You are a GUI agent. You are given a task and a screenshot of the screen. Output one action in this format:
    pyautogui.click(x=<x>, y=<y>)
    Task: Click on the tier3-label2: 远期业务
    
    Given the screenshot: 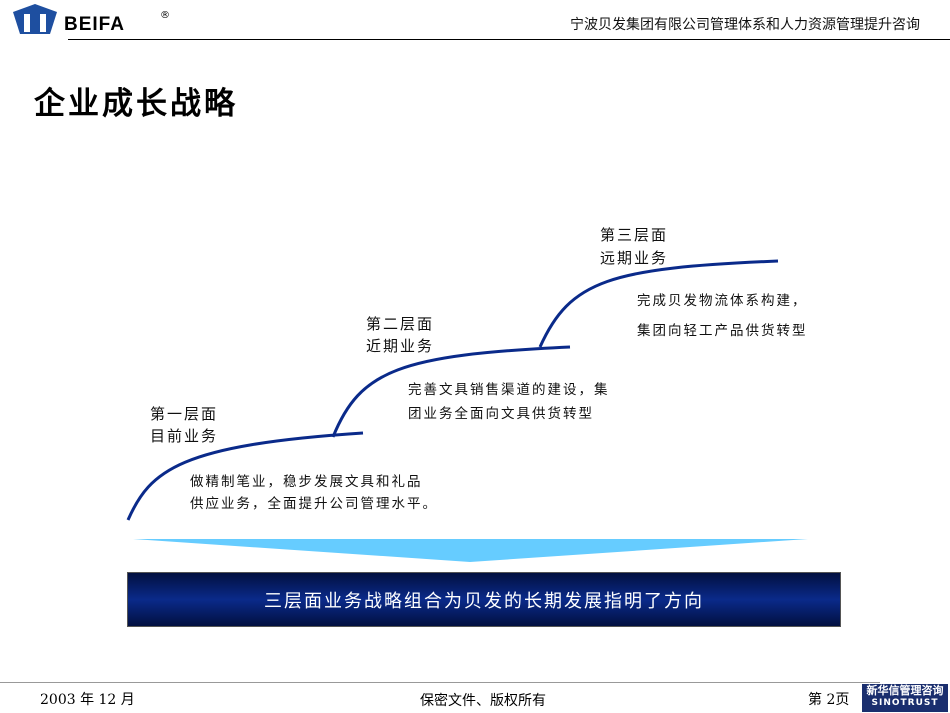 What is the action you would take?
    pyautogui.click(x=634, y=258)
    